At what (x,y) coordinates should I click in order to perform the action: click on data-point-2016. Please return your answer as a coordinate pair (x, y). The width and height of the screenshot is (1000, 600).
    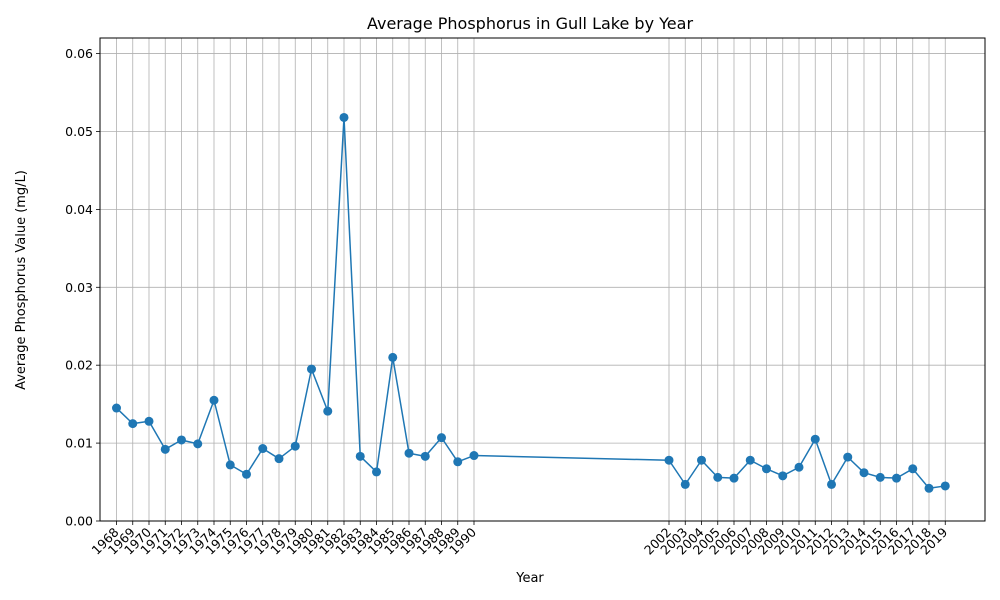
    Looking at the image, I should click on (896, 478).